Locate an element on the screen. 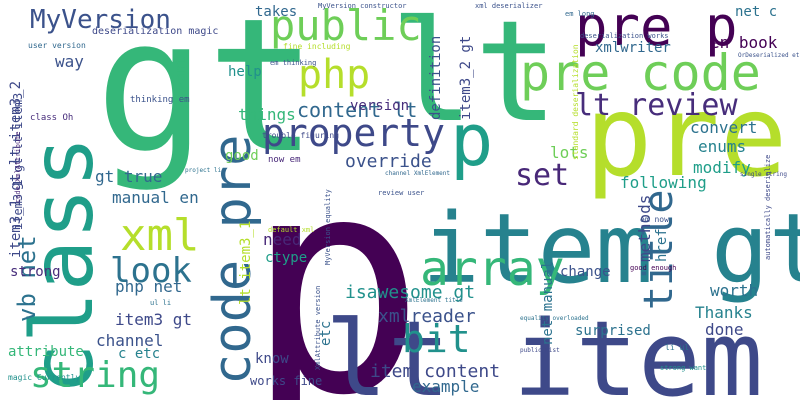 Image resolution: width=800 pixels, height=400 pixels. word-em-thinking: em thinking is located at coordinates (293, 63).